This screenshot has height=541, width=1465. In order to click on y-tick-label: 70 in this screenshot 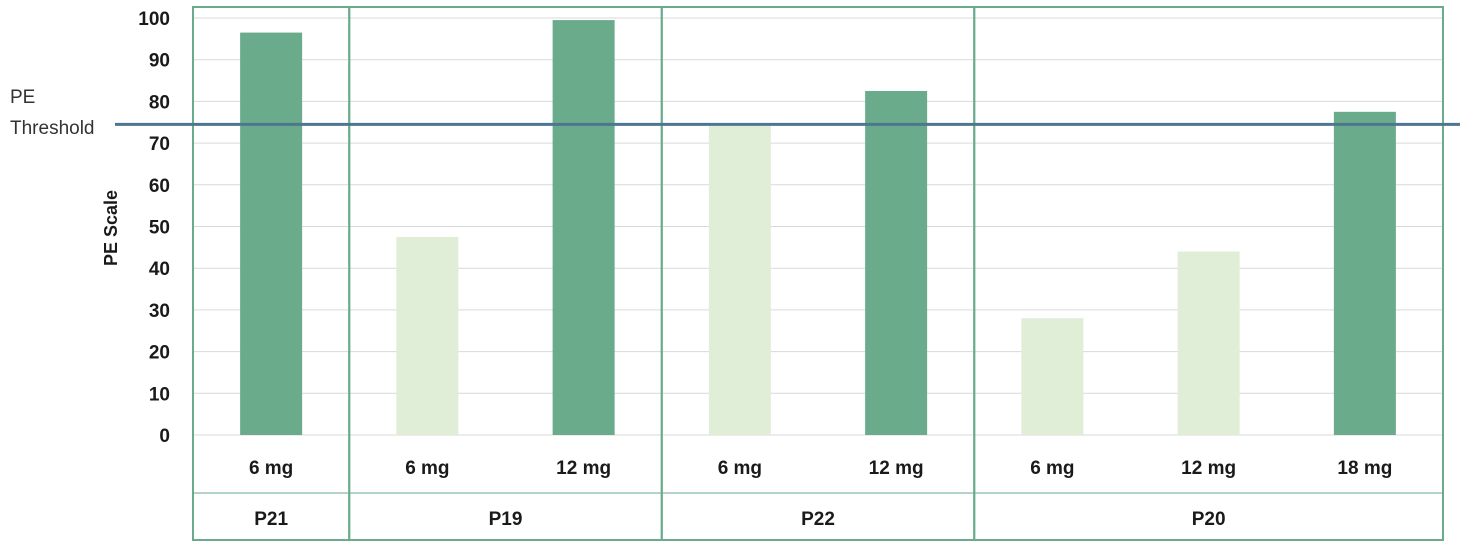, I will do `click(159, 144)`.